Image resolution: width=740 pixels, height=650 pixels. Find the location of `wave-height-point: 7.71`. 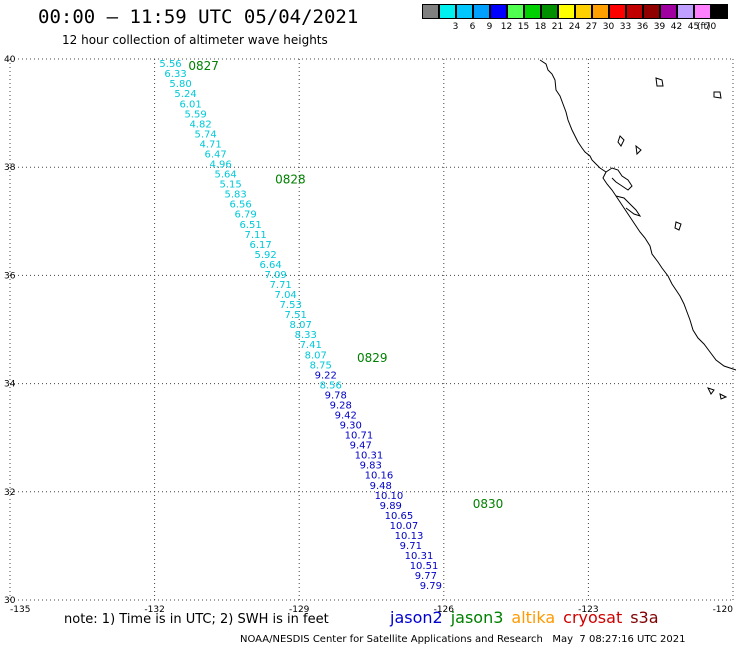

wave-height-point: 7.71 is located at coordinates (281, 285).